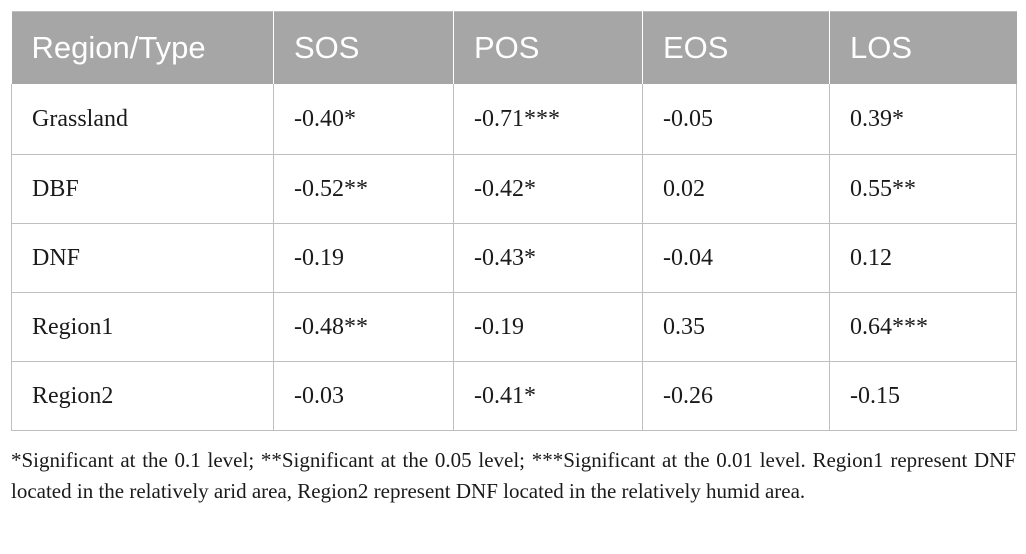 Image resolution: width=1026 pixels, height=554 pixels. Describe the element at coordinates (363, 119) in the screenshot. I see `cell-sos: -0.40*` at that location.